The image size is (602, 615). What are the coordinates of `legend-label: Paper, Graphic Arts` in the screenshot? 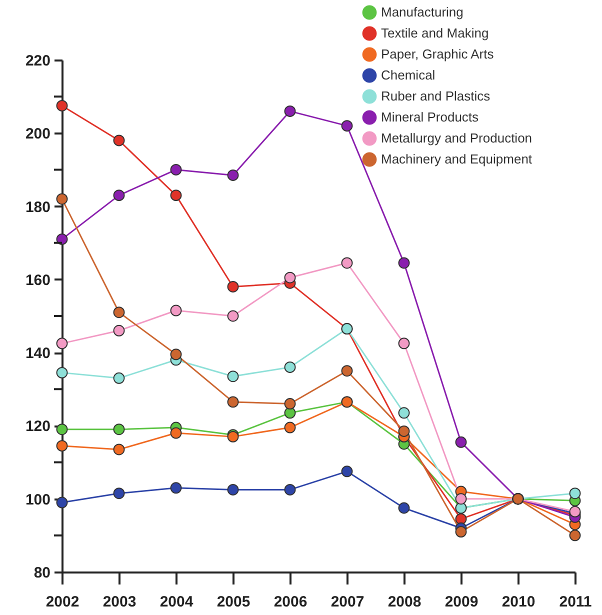 It's located at (437, 54).